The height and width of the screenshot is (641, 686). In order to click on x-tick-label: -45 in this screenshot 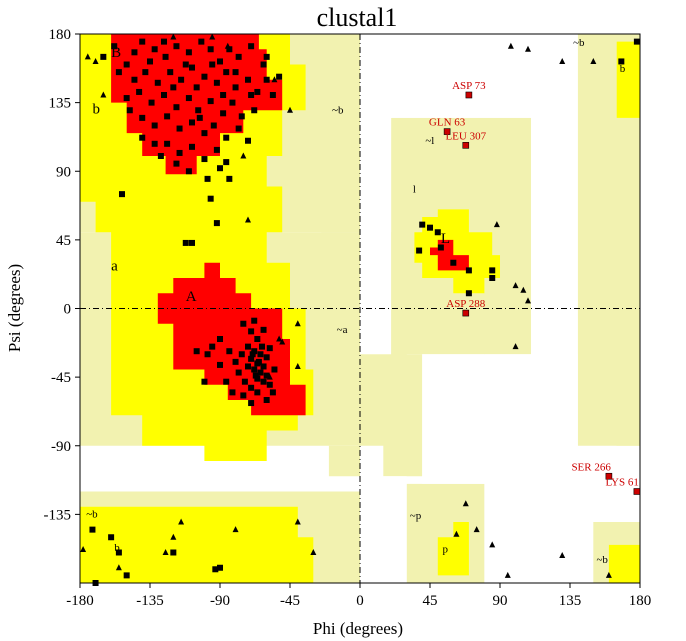, I will do `click(290, 601)`.